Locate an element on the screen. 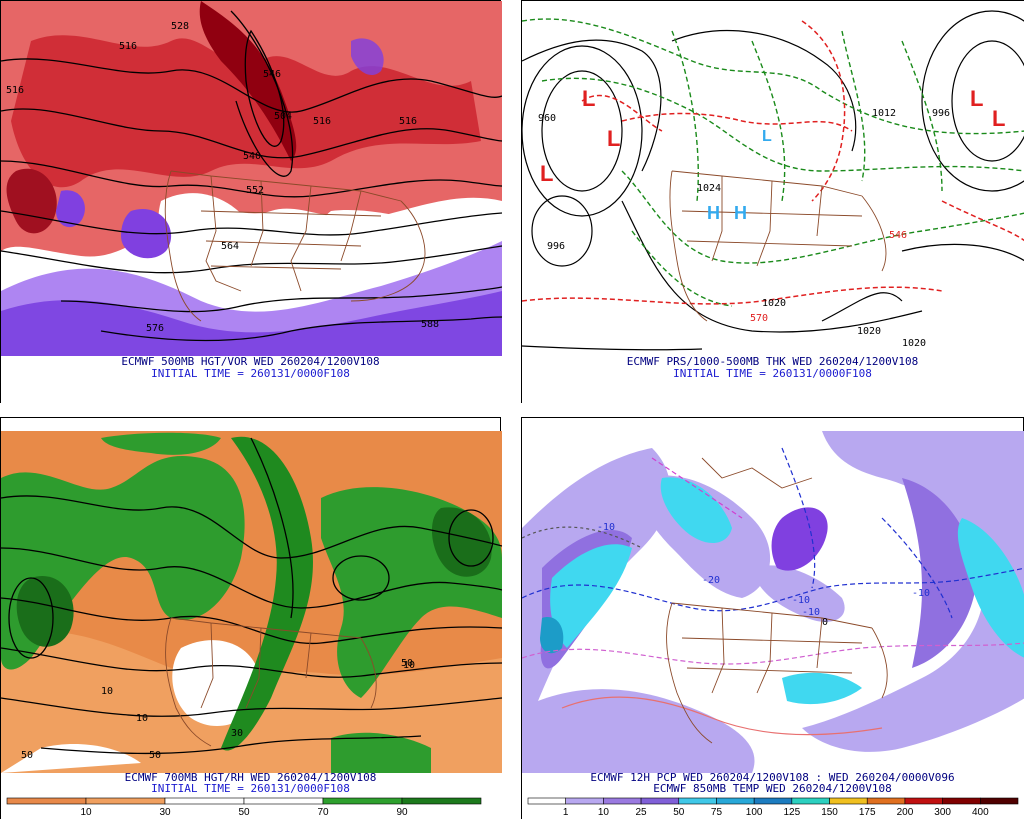  isobar-label: 1012 is located at coordinates (884, 113).